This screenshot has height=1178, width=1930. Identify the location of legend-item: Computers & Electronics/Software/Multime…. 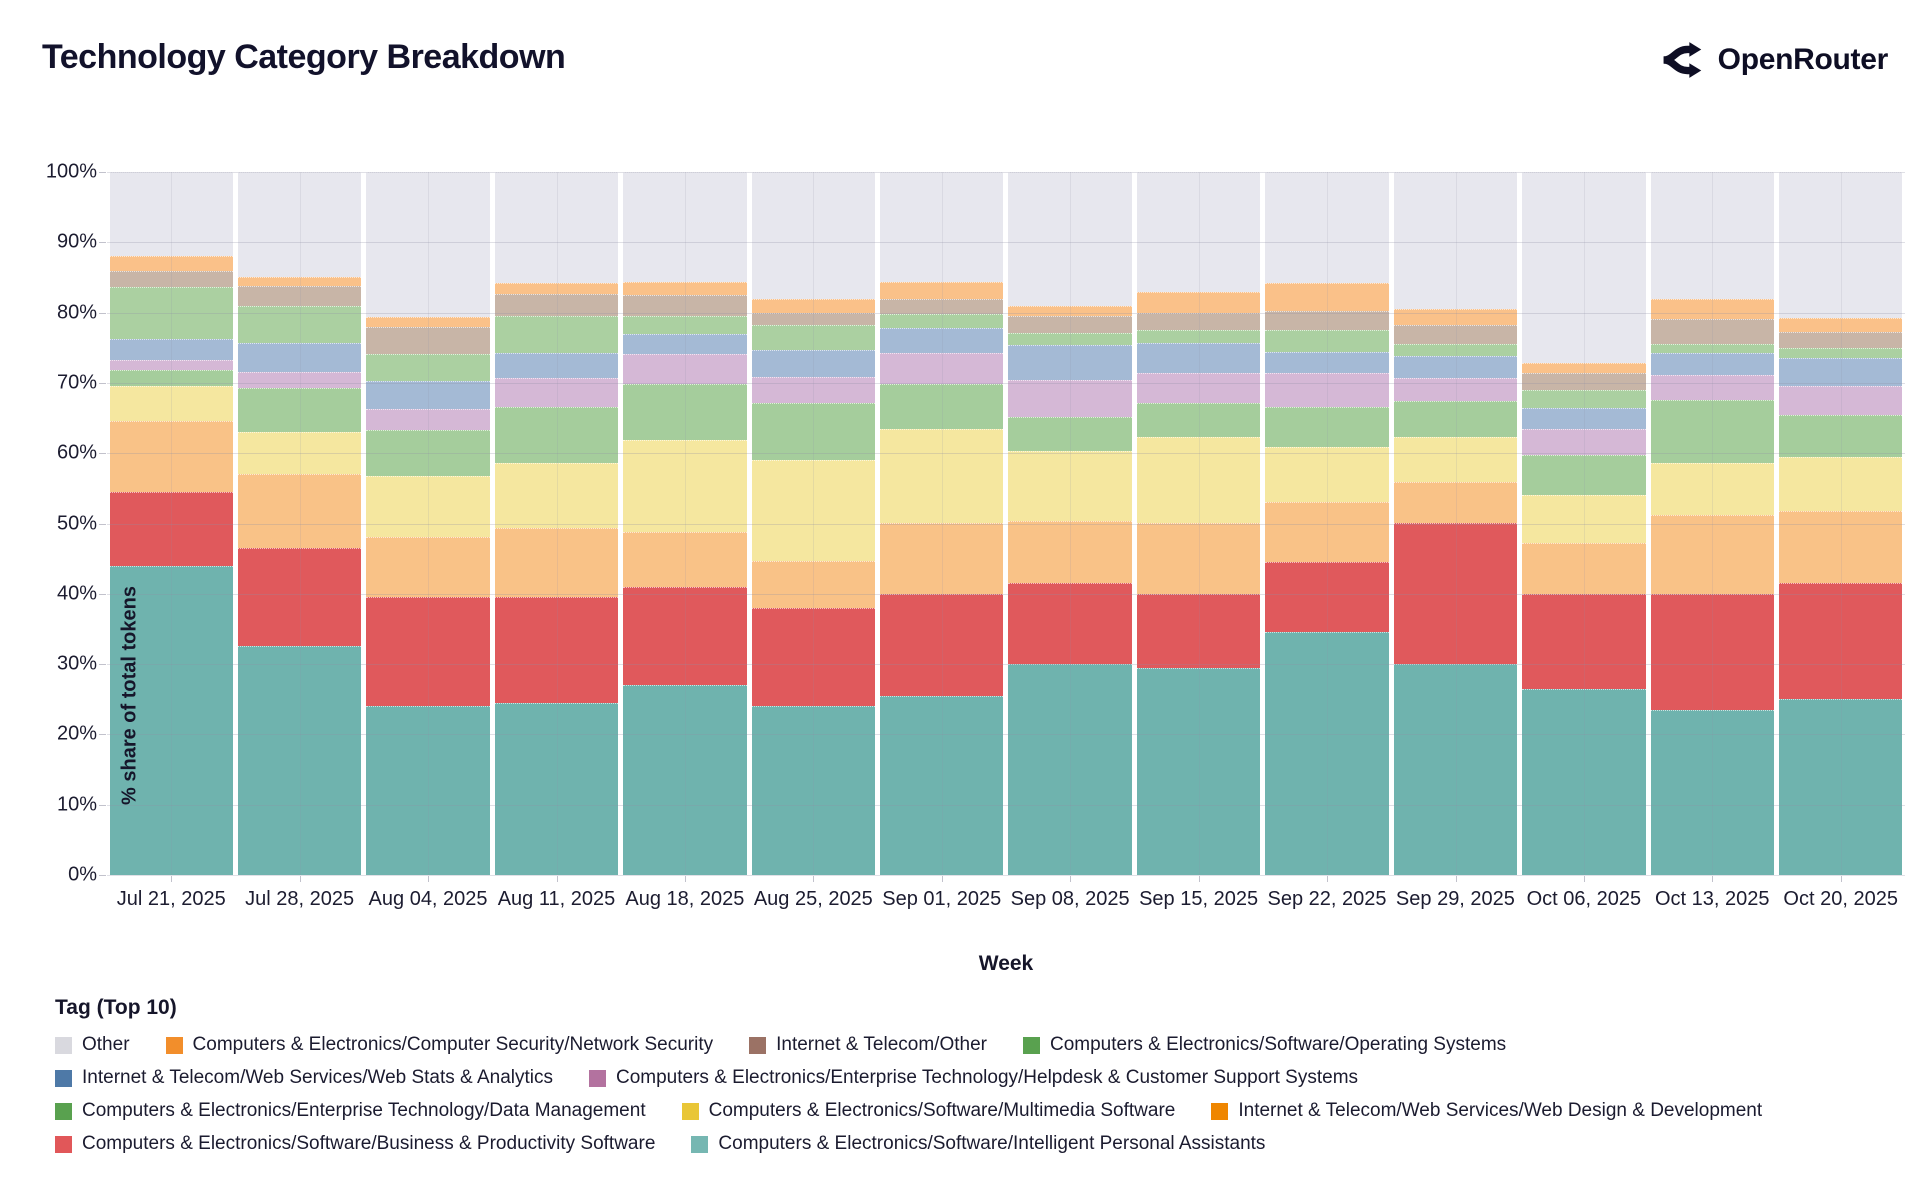
(928, 1111).